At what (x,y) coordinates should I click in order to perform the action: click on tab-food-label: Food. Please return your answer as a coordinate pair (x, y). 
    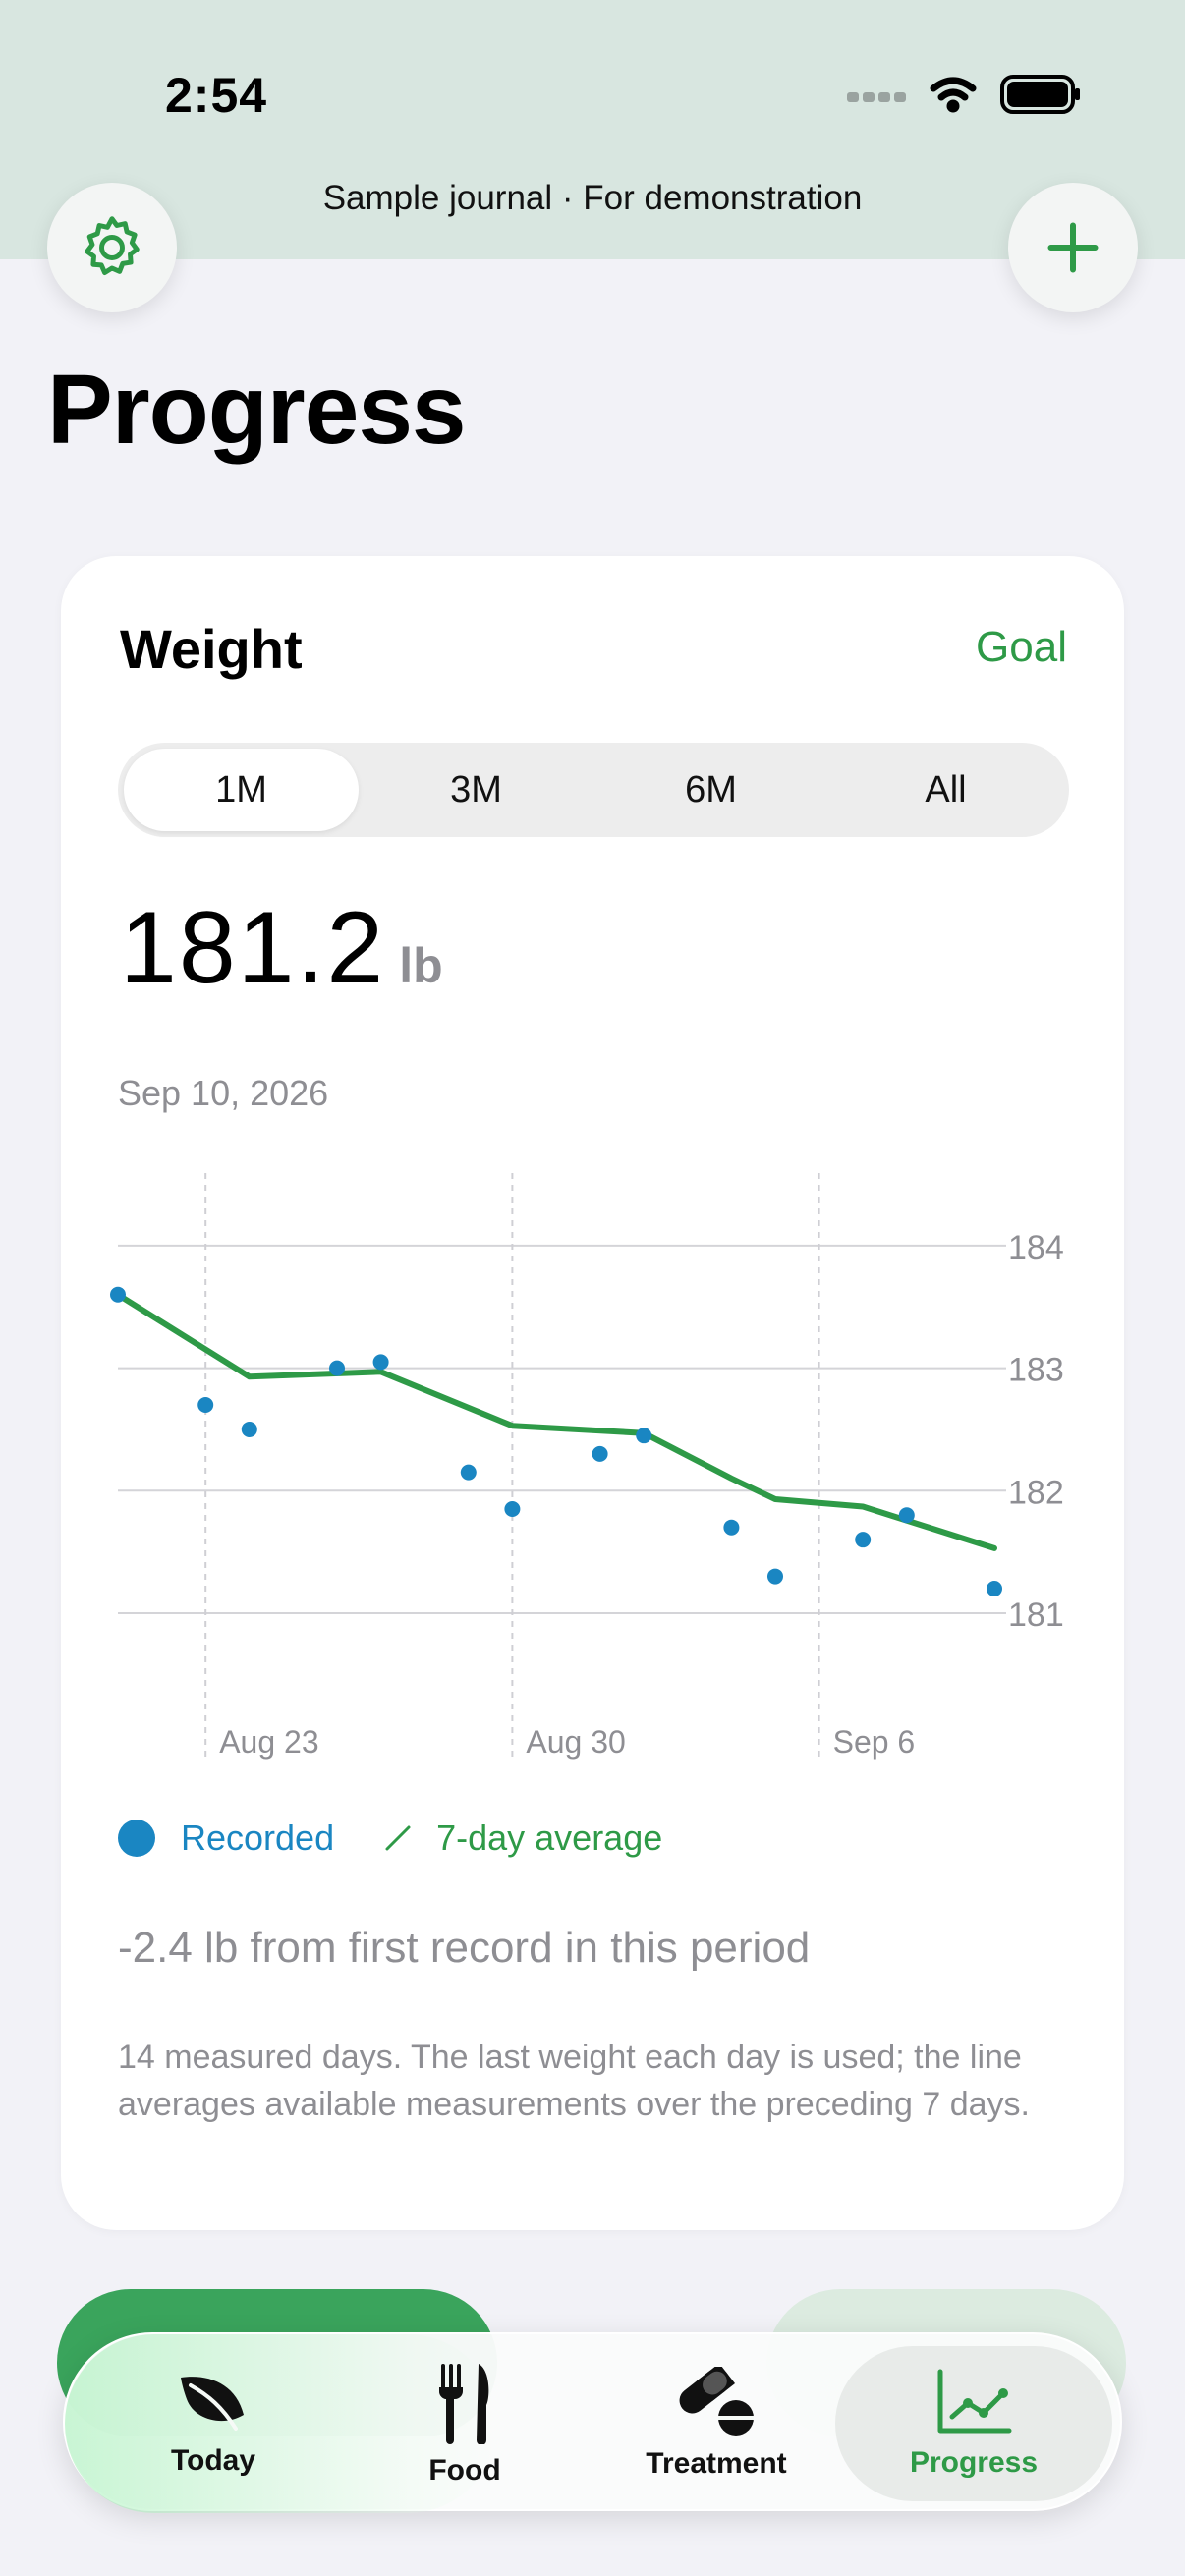
    Looking at the image, I should click on (465, 2470).